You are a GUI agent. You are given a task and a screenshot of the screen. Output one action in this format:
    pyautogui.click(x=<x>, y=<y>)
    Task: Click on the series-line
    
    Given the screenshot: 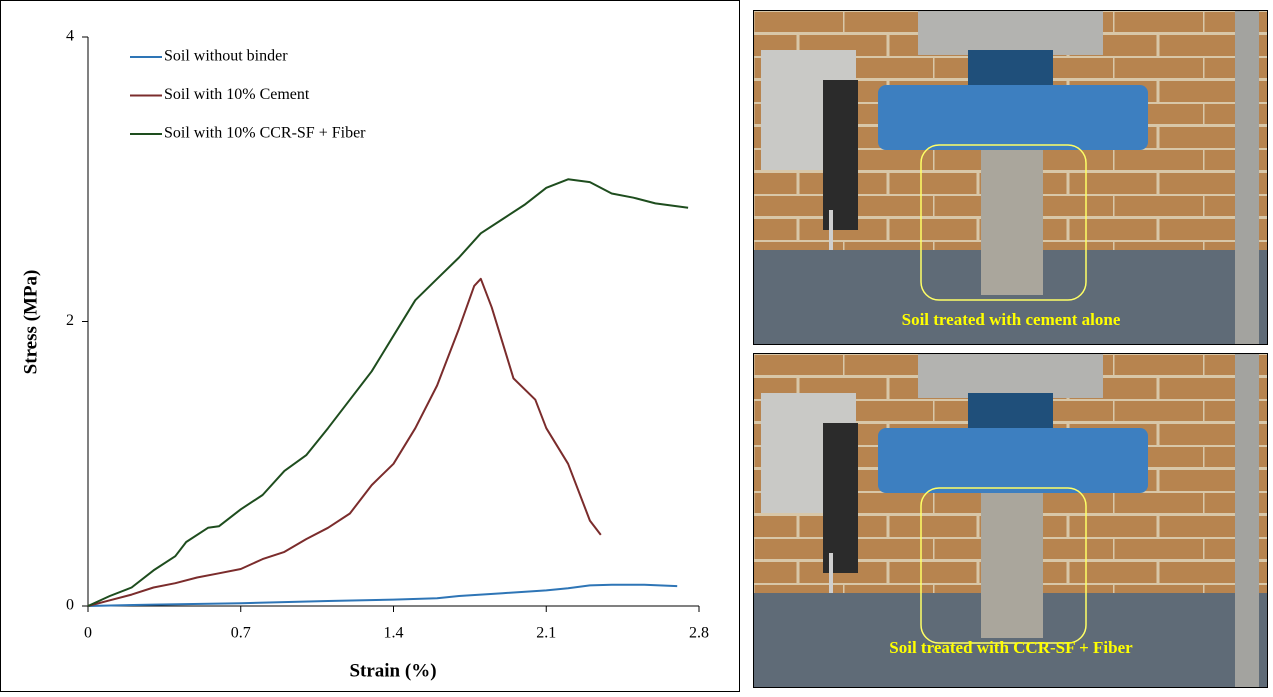 What is the action you would take?
    pyautogui.click(x=382, y=595)
    